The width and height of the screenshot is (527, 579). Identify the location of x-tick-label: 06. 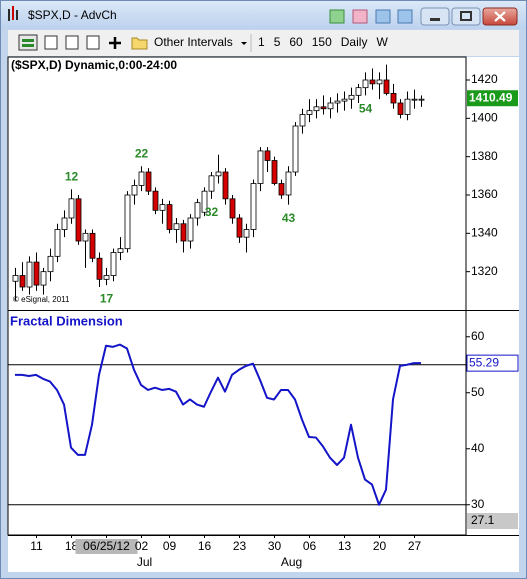
(310, 546).